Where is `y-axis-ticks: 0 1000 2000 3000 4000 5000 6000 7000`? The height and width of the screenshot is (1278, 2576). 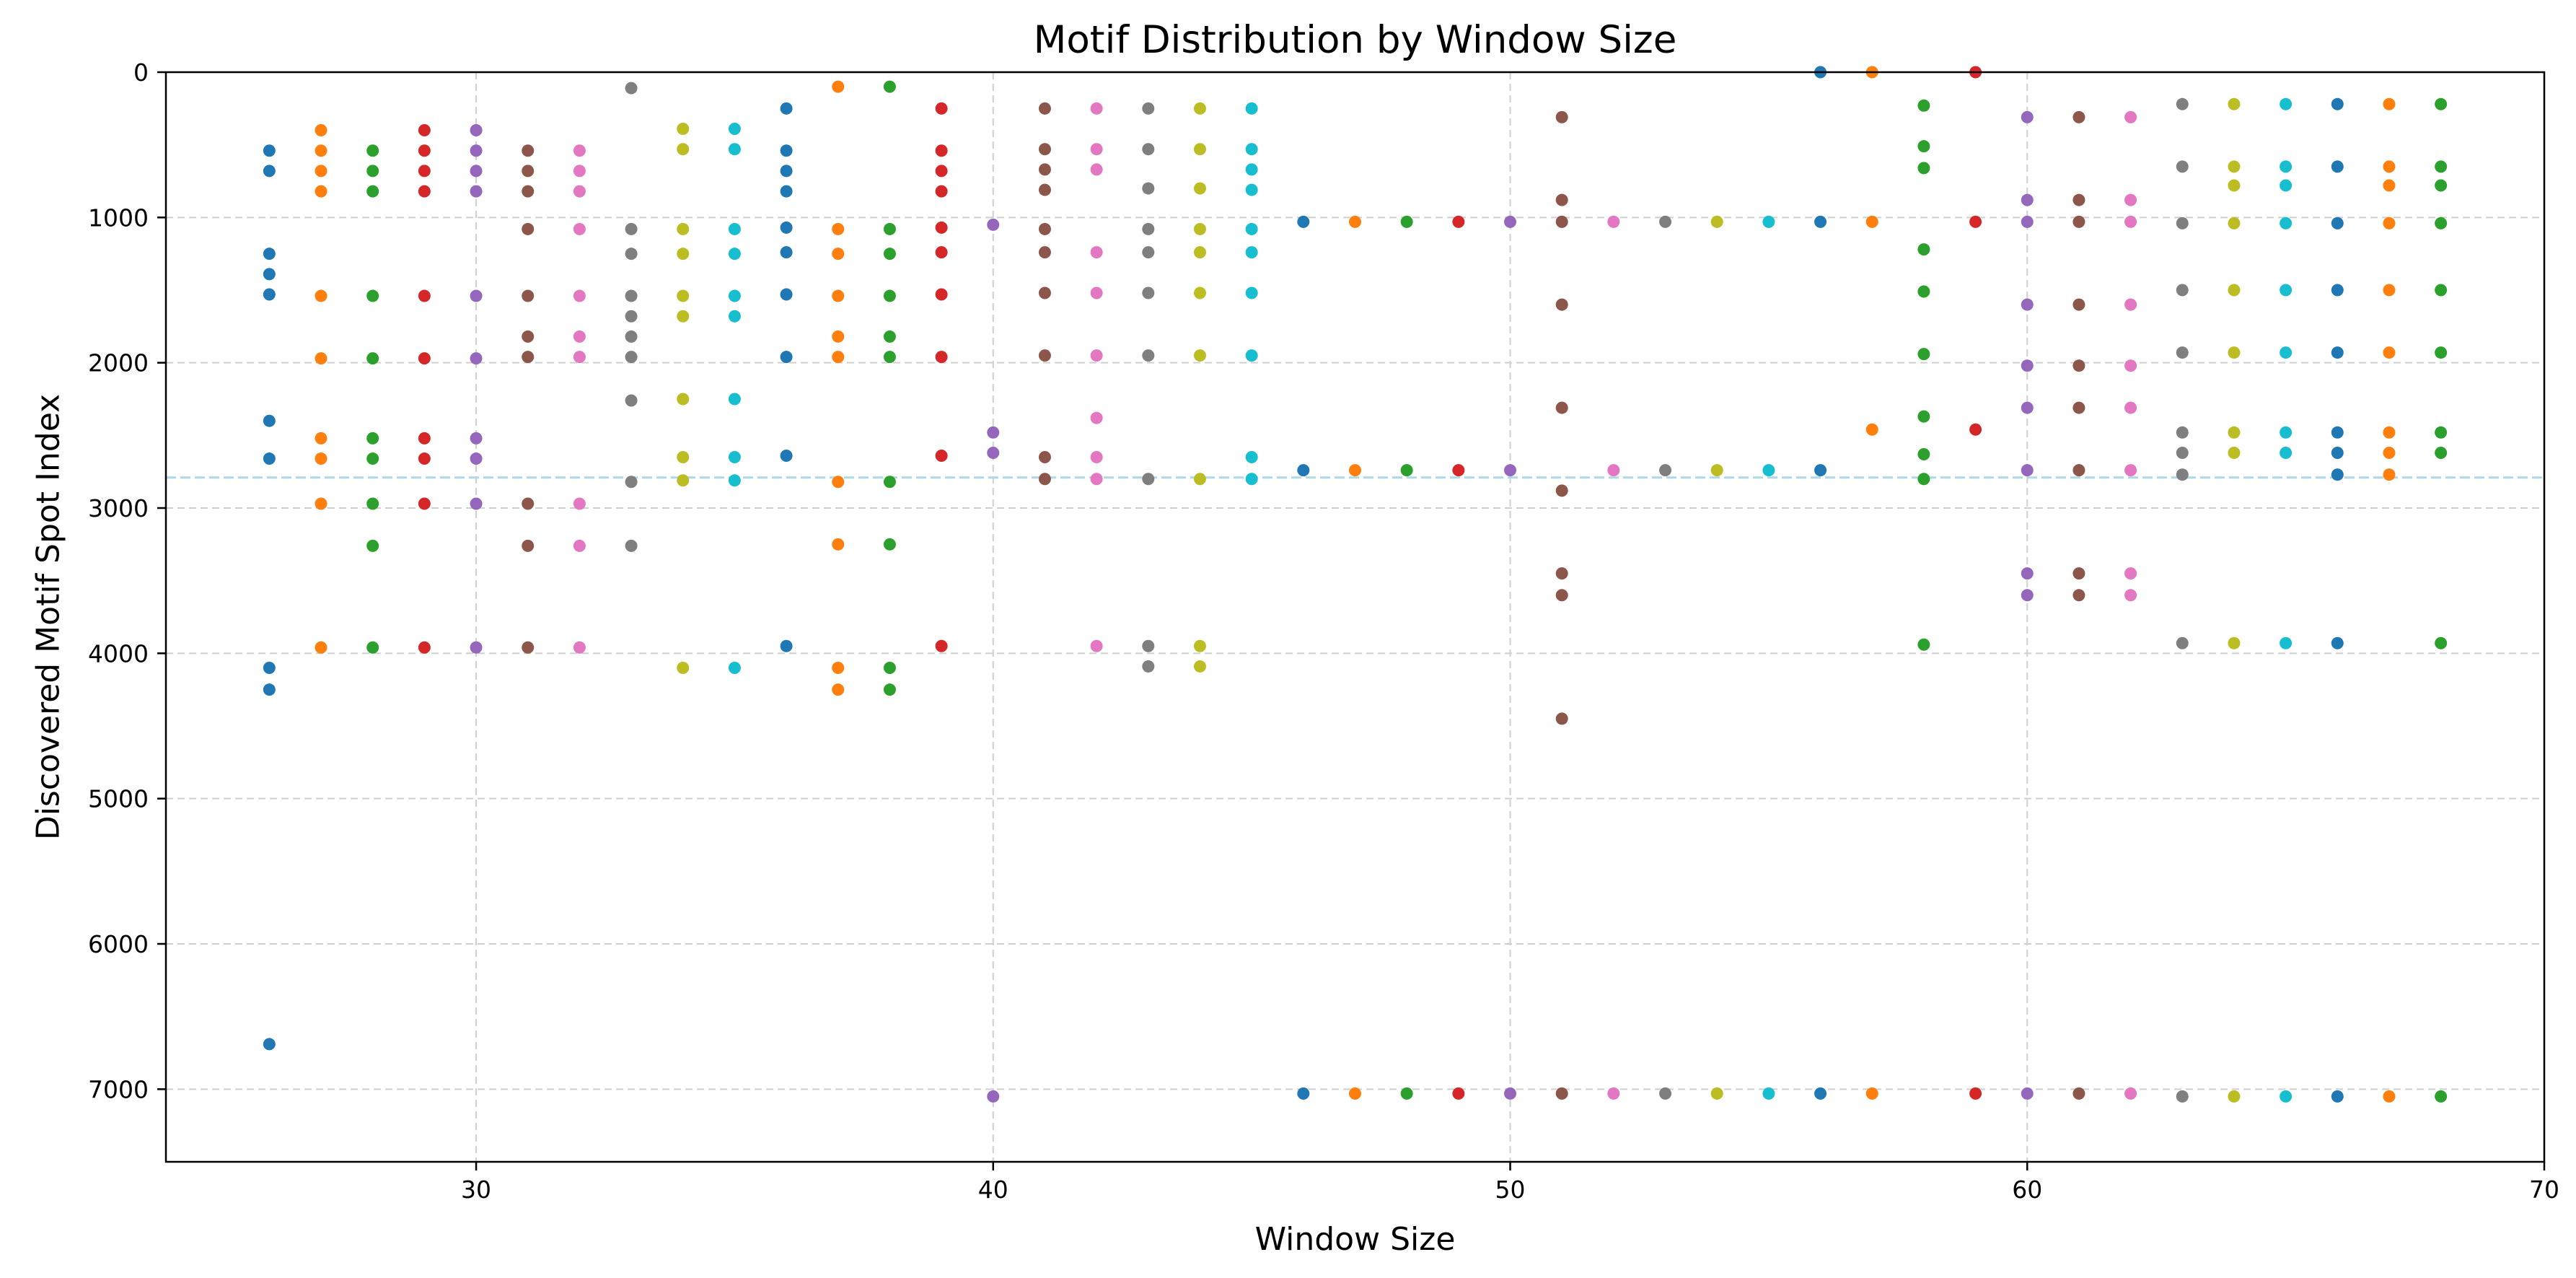
y-axis-ticks: 0 1000 2000 3000 4000 5000 6000 7000 is located at coordinates (127, 580).